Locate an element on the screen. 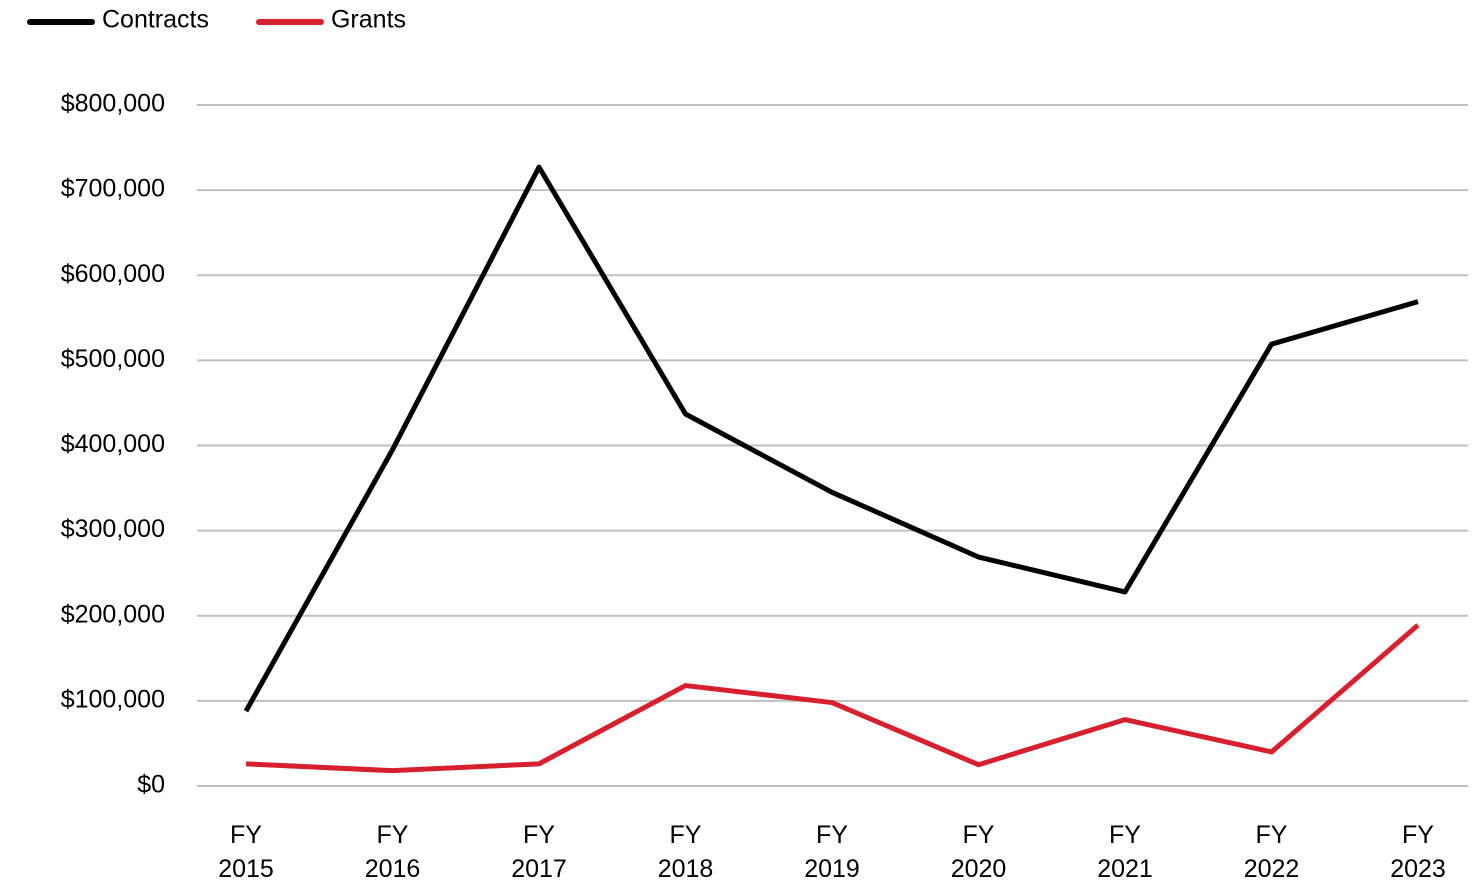  y-tick-label: $800,000 is located at coordinates (113, 104).